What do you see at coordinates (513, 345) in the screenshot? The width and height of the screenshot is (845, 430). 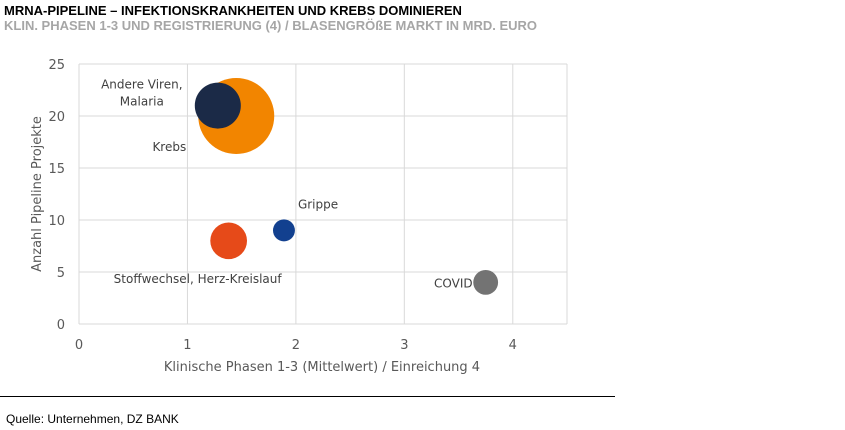 I see `x-tick-label: 4` at bounding box center [513, 345].